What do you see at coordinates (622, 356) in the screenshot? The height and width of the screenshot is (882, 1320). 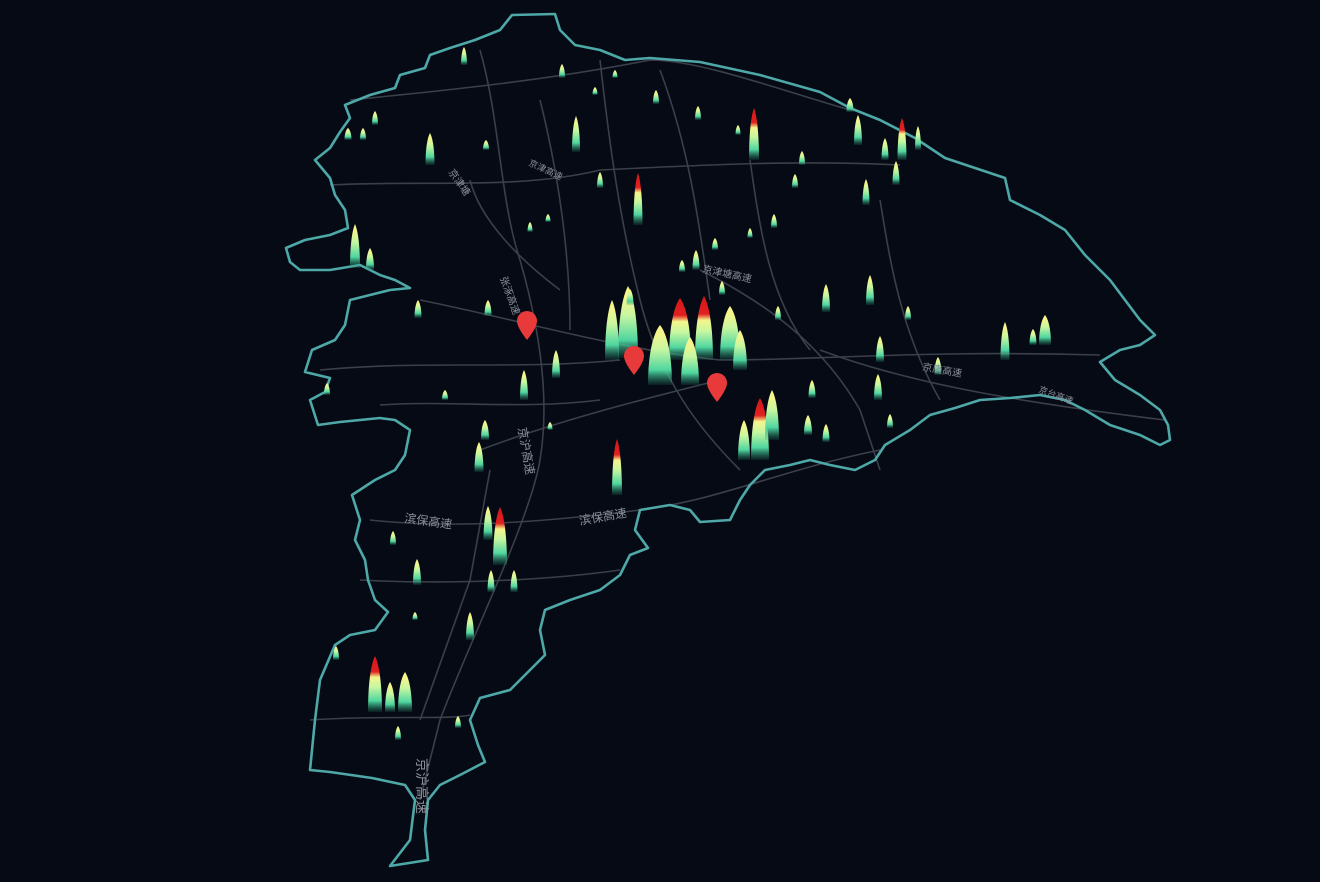 I see `location-markers` at bounding box center [622, 356].